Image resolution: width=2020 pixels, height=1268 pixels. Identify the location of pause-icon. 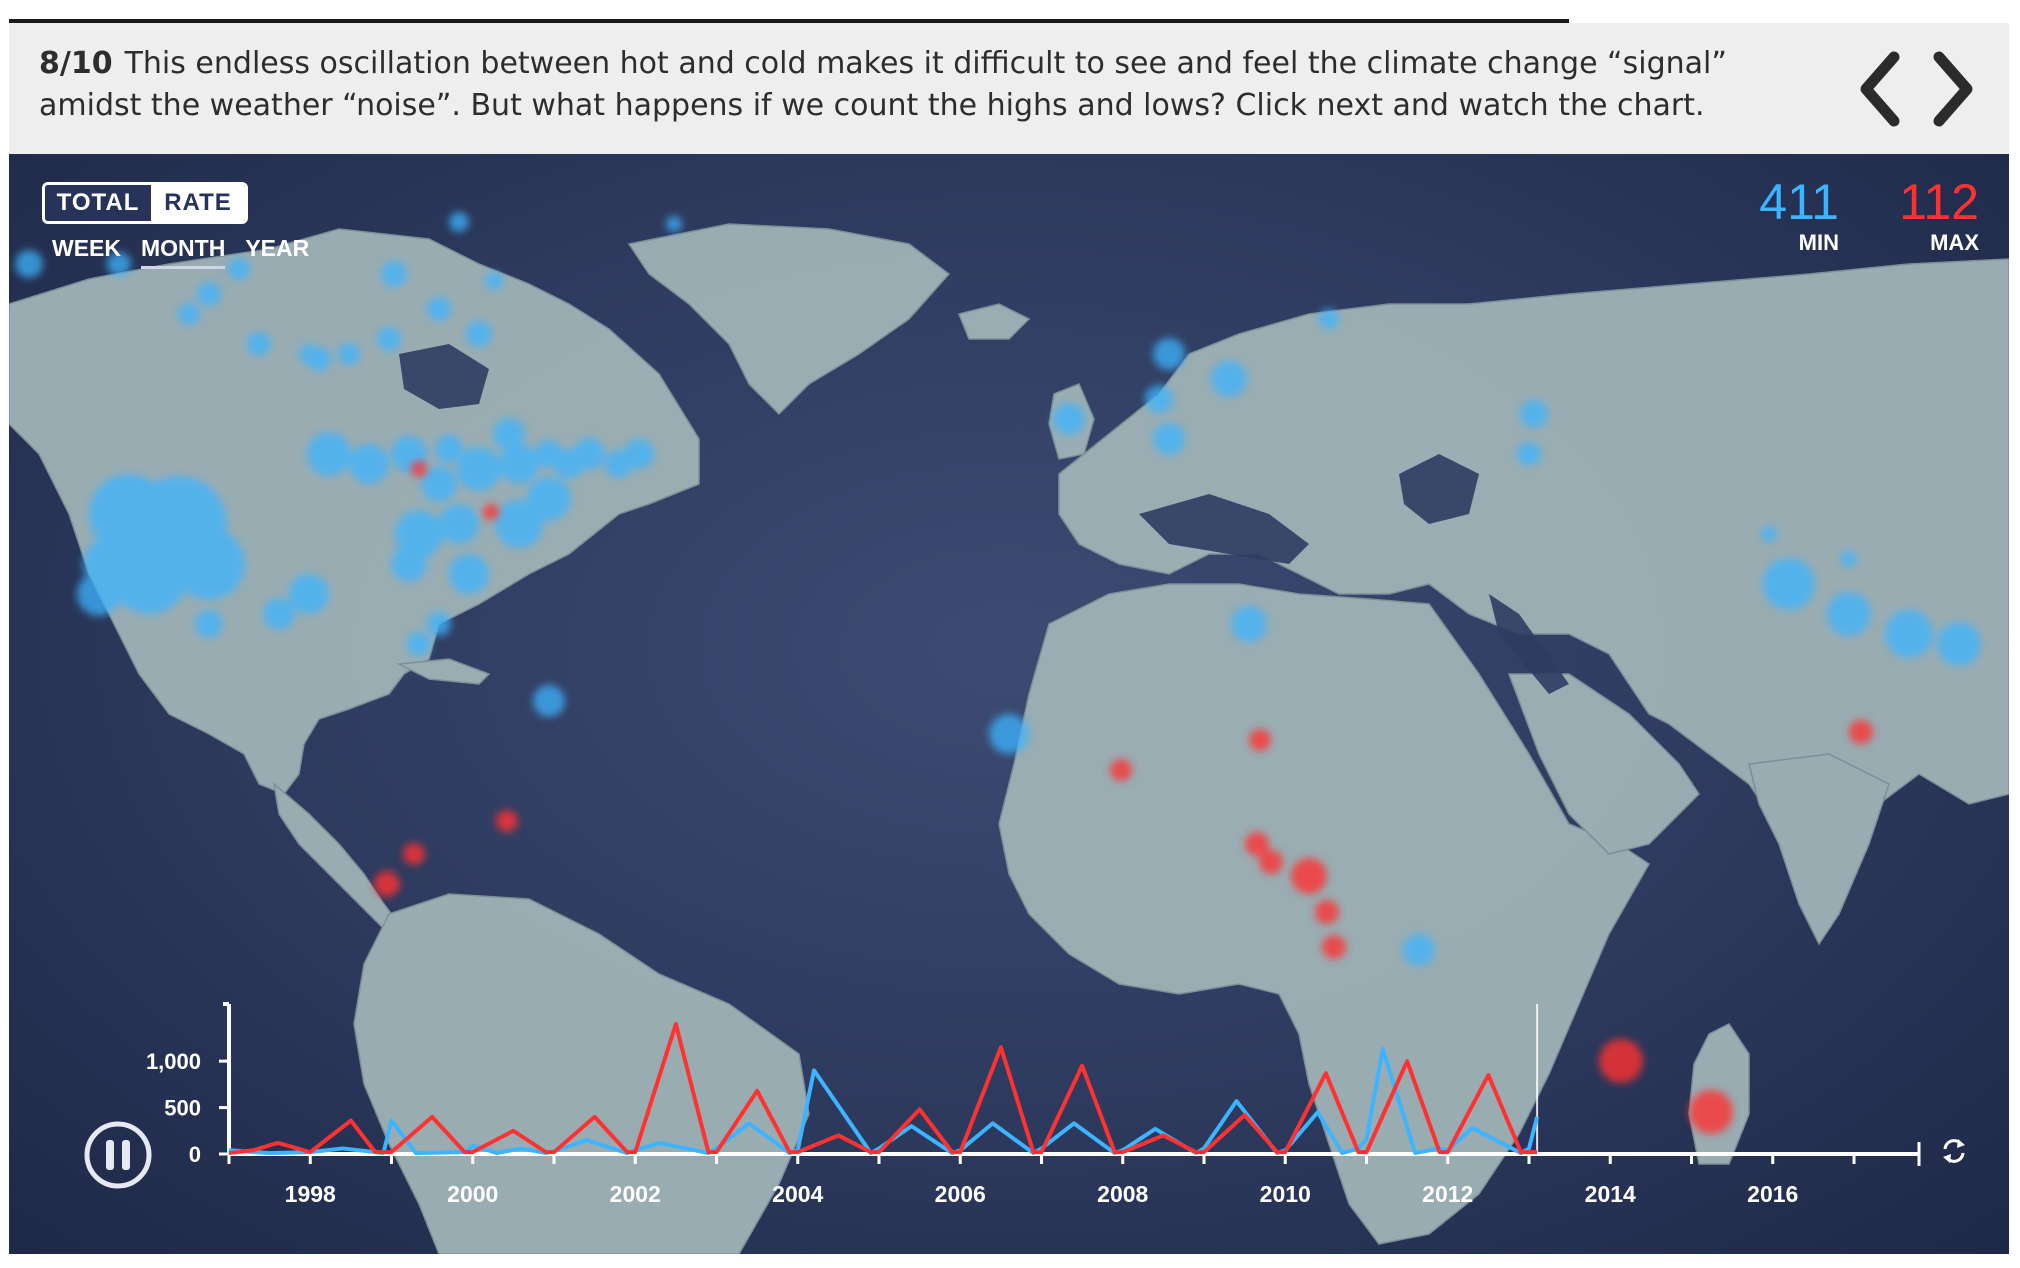
(118, 1155).